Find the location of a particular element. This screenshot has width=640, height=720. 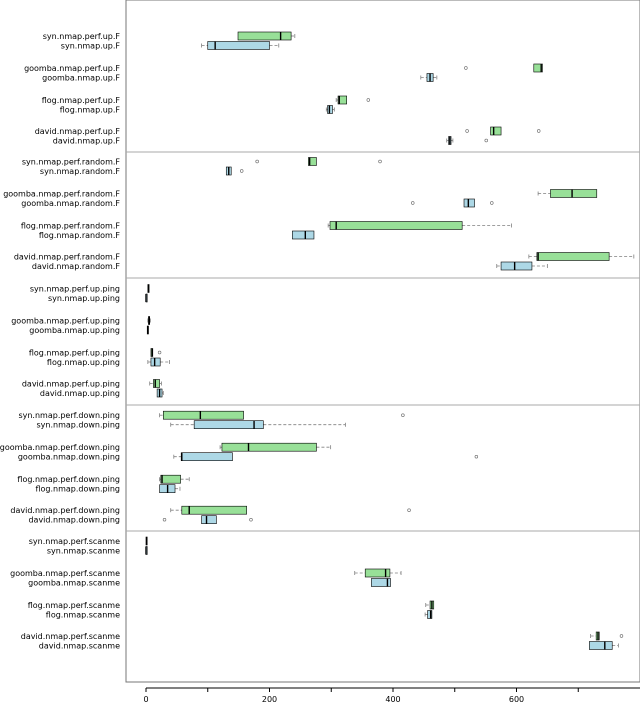

row-label: goomba.nmap.down.ping is located at coordinates (69, 457).